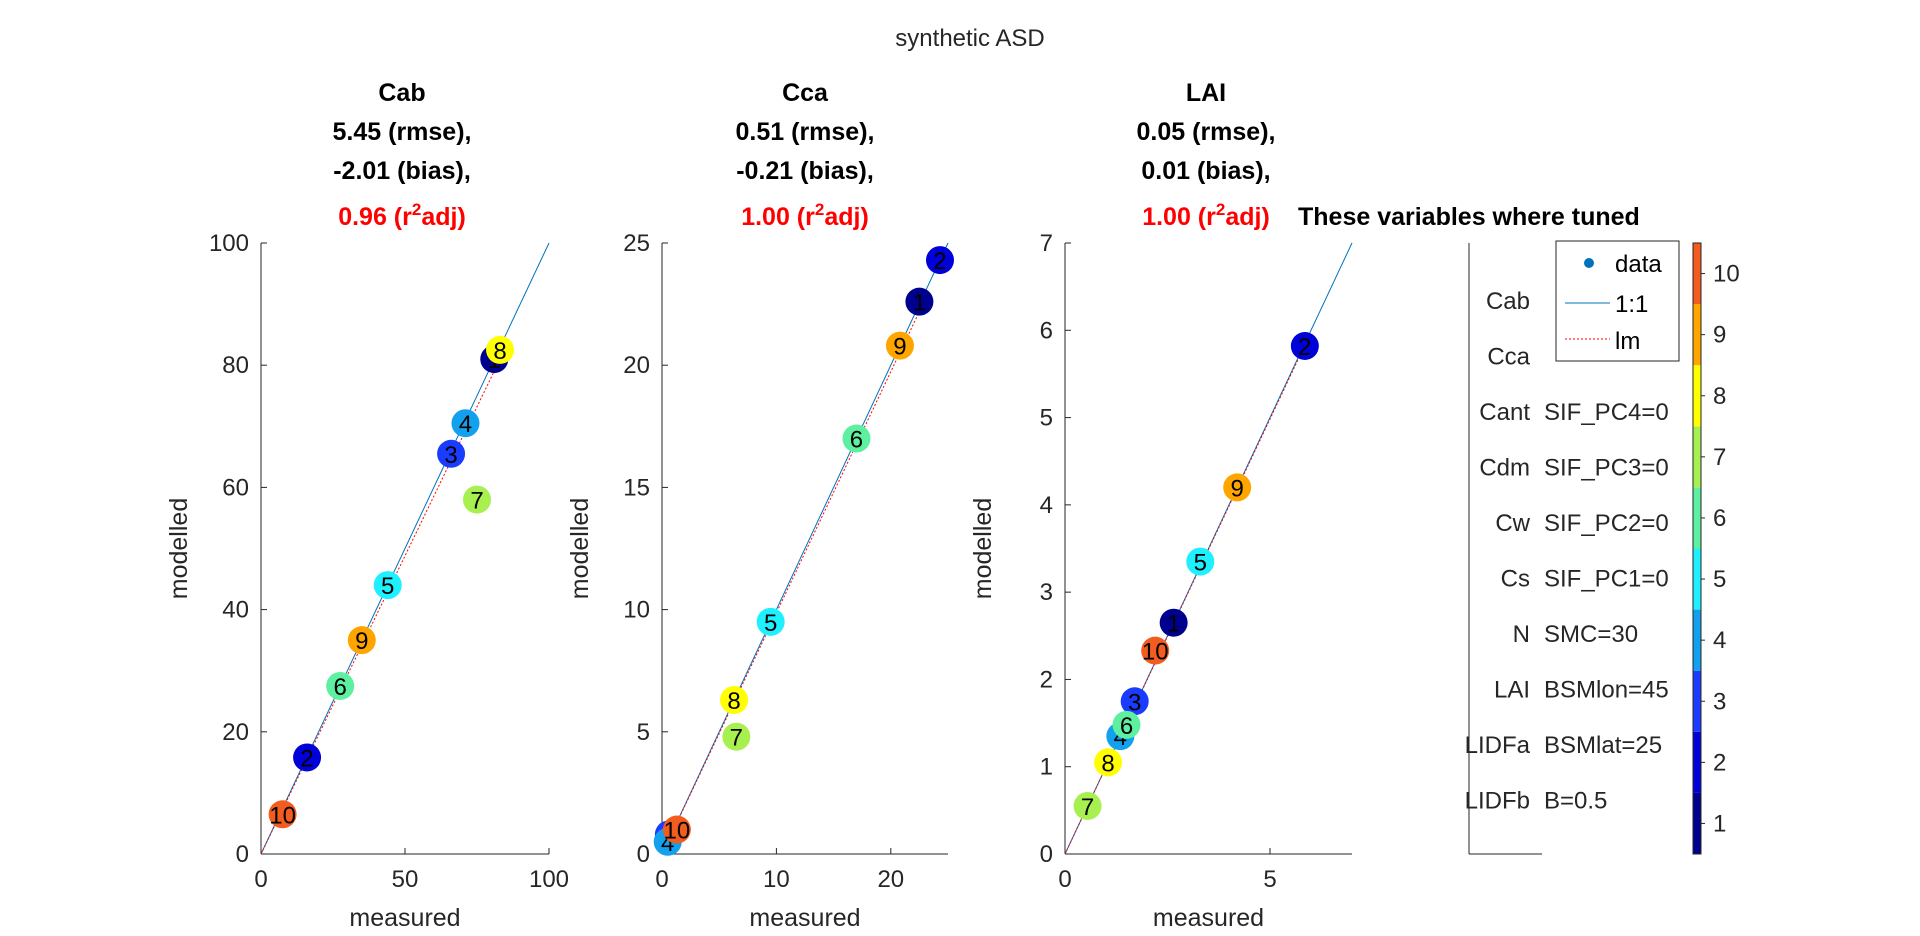 This screenshot has height=936, width=1920. What do you see at coordinates (1719, 762) in the screenshot?
I see `colorbar-tick-label: 2` at bounding box center [1719, 762].